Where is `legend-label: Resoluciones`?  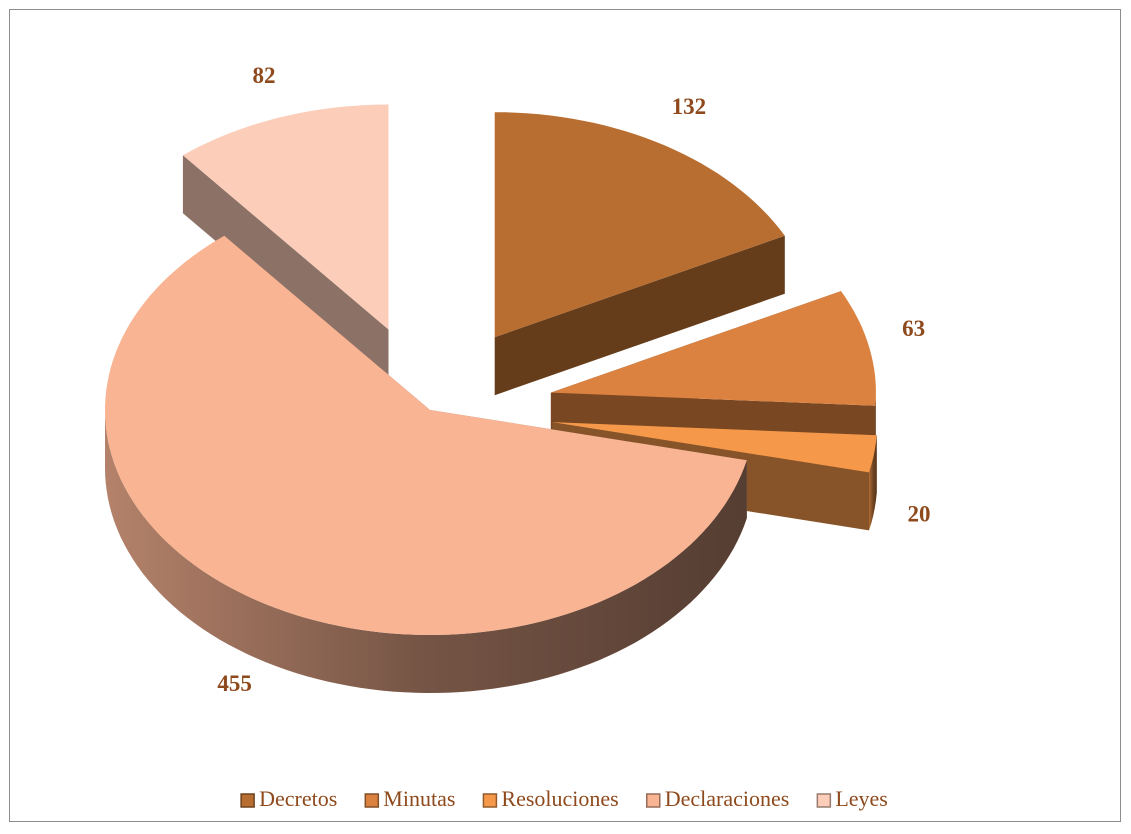 legend-label: Resoluciones is located at coordinates (559, 798).